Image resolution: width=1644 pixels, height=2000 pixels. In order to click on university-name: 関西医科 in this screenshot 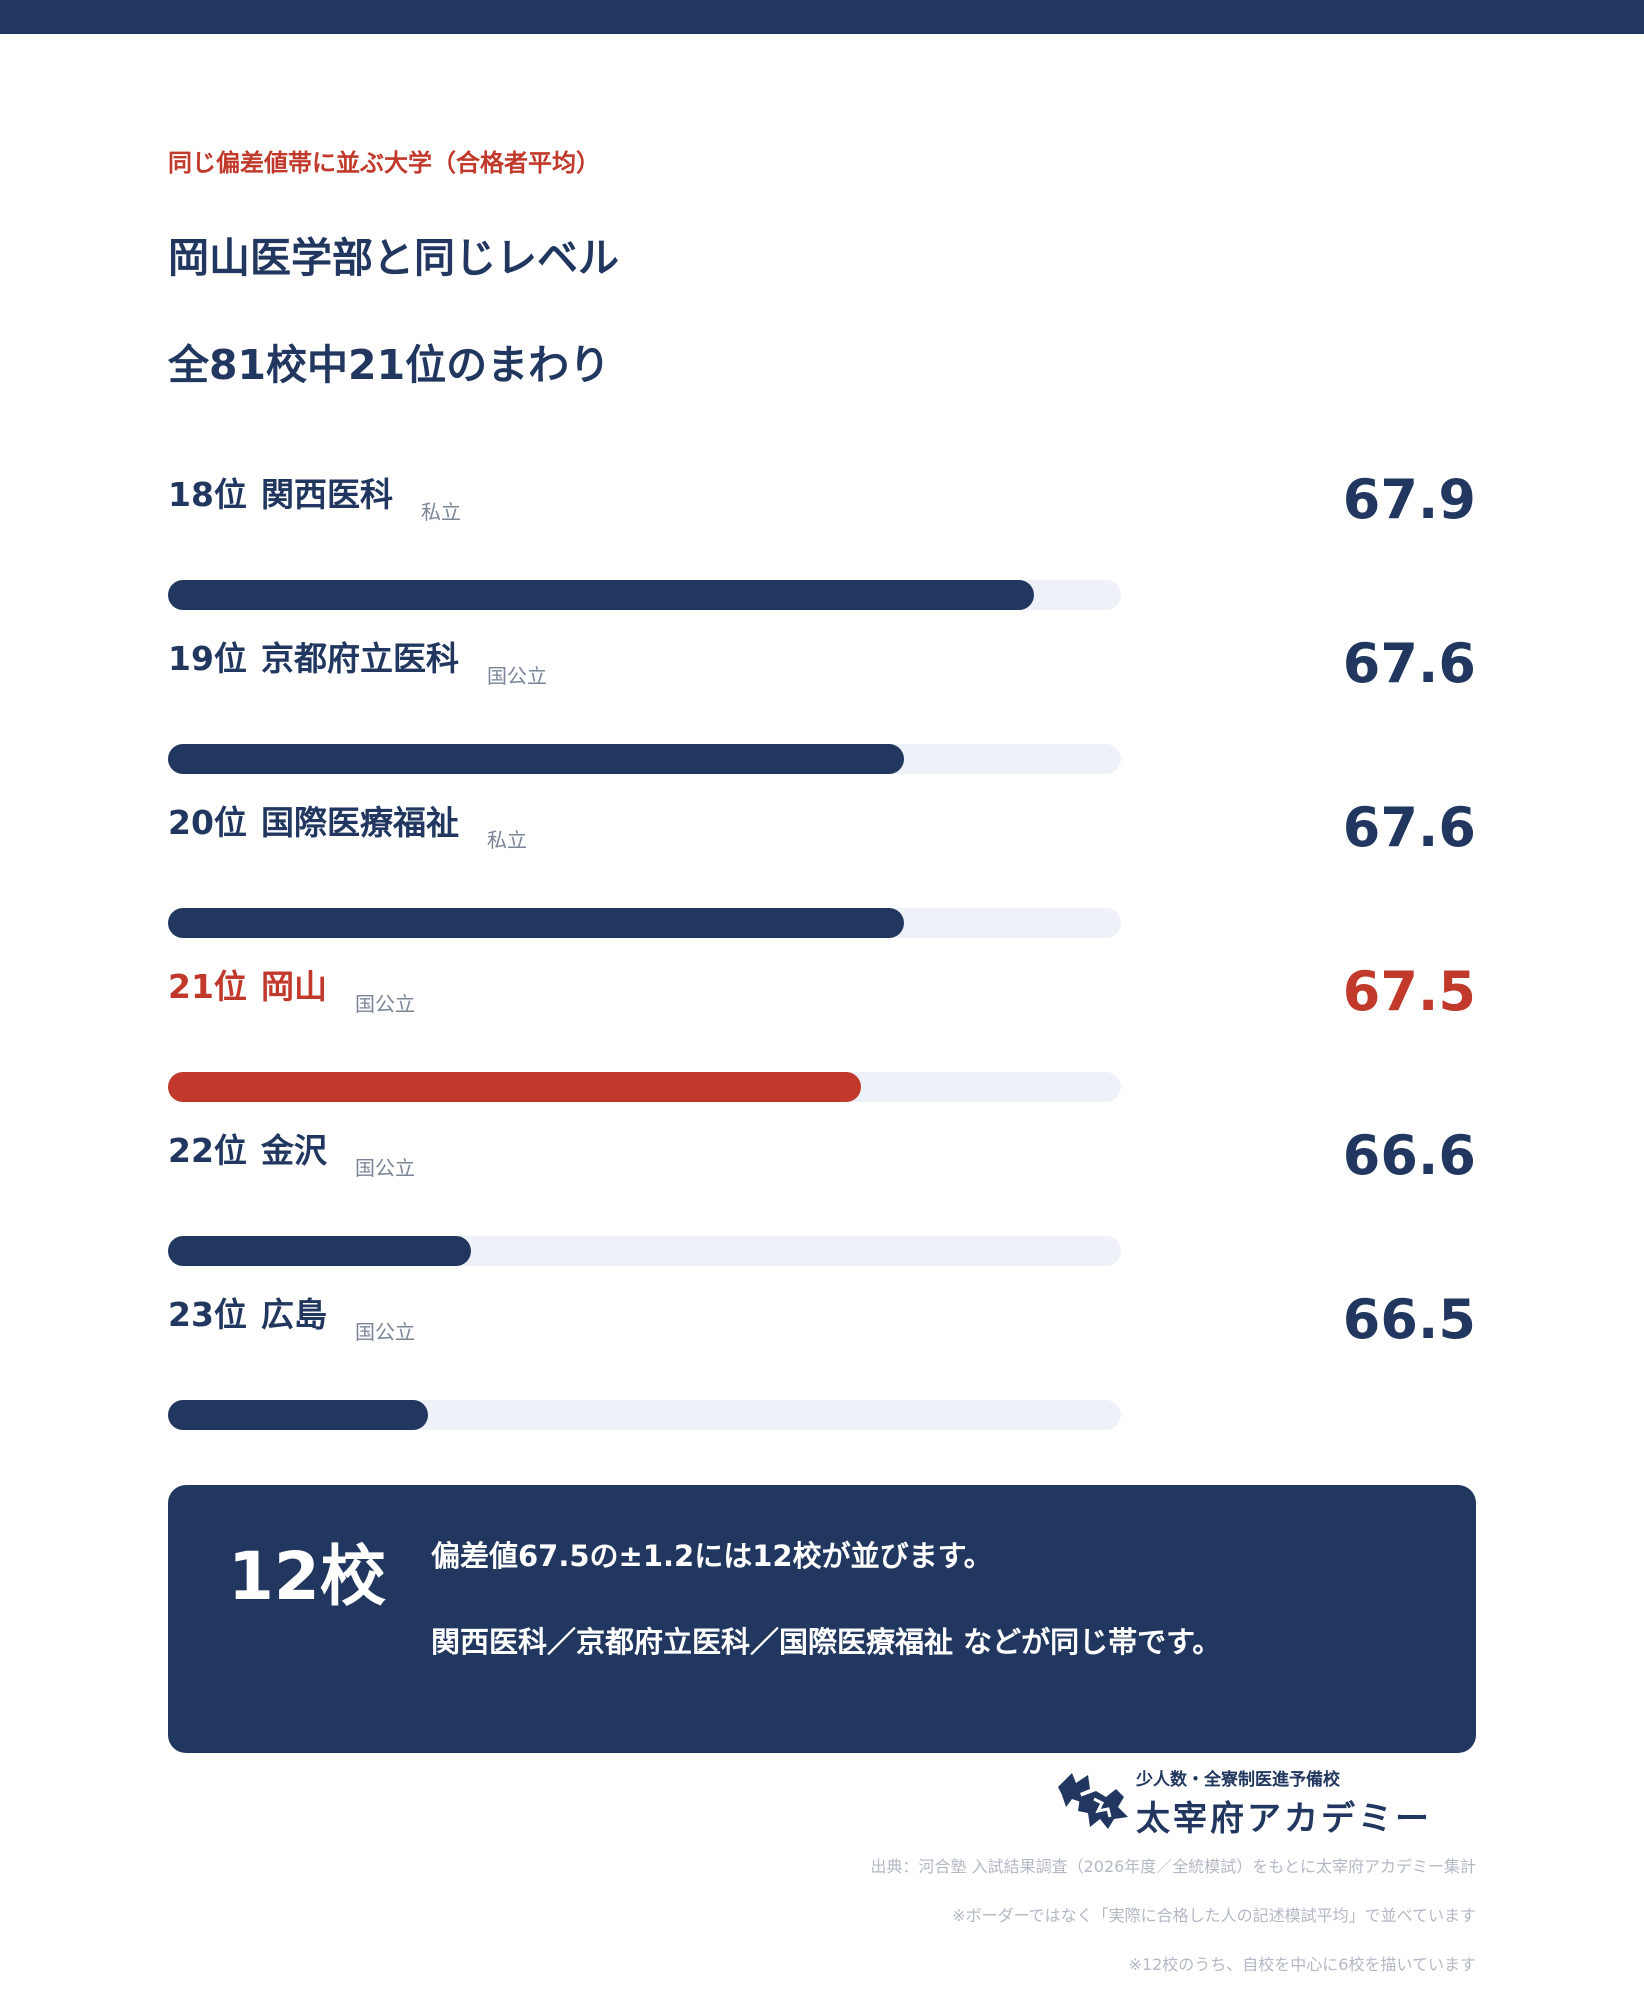, I will do `click(326, 494)`.